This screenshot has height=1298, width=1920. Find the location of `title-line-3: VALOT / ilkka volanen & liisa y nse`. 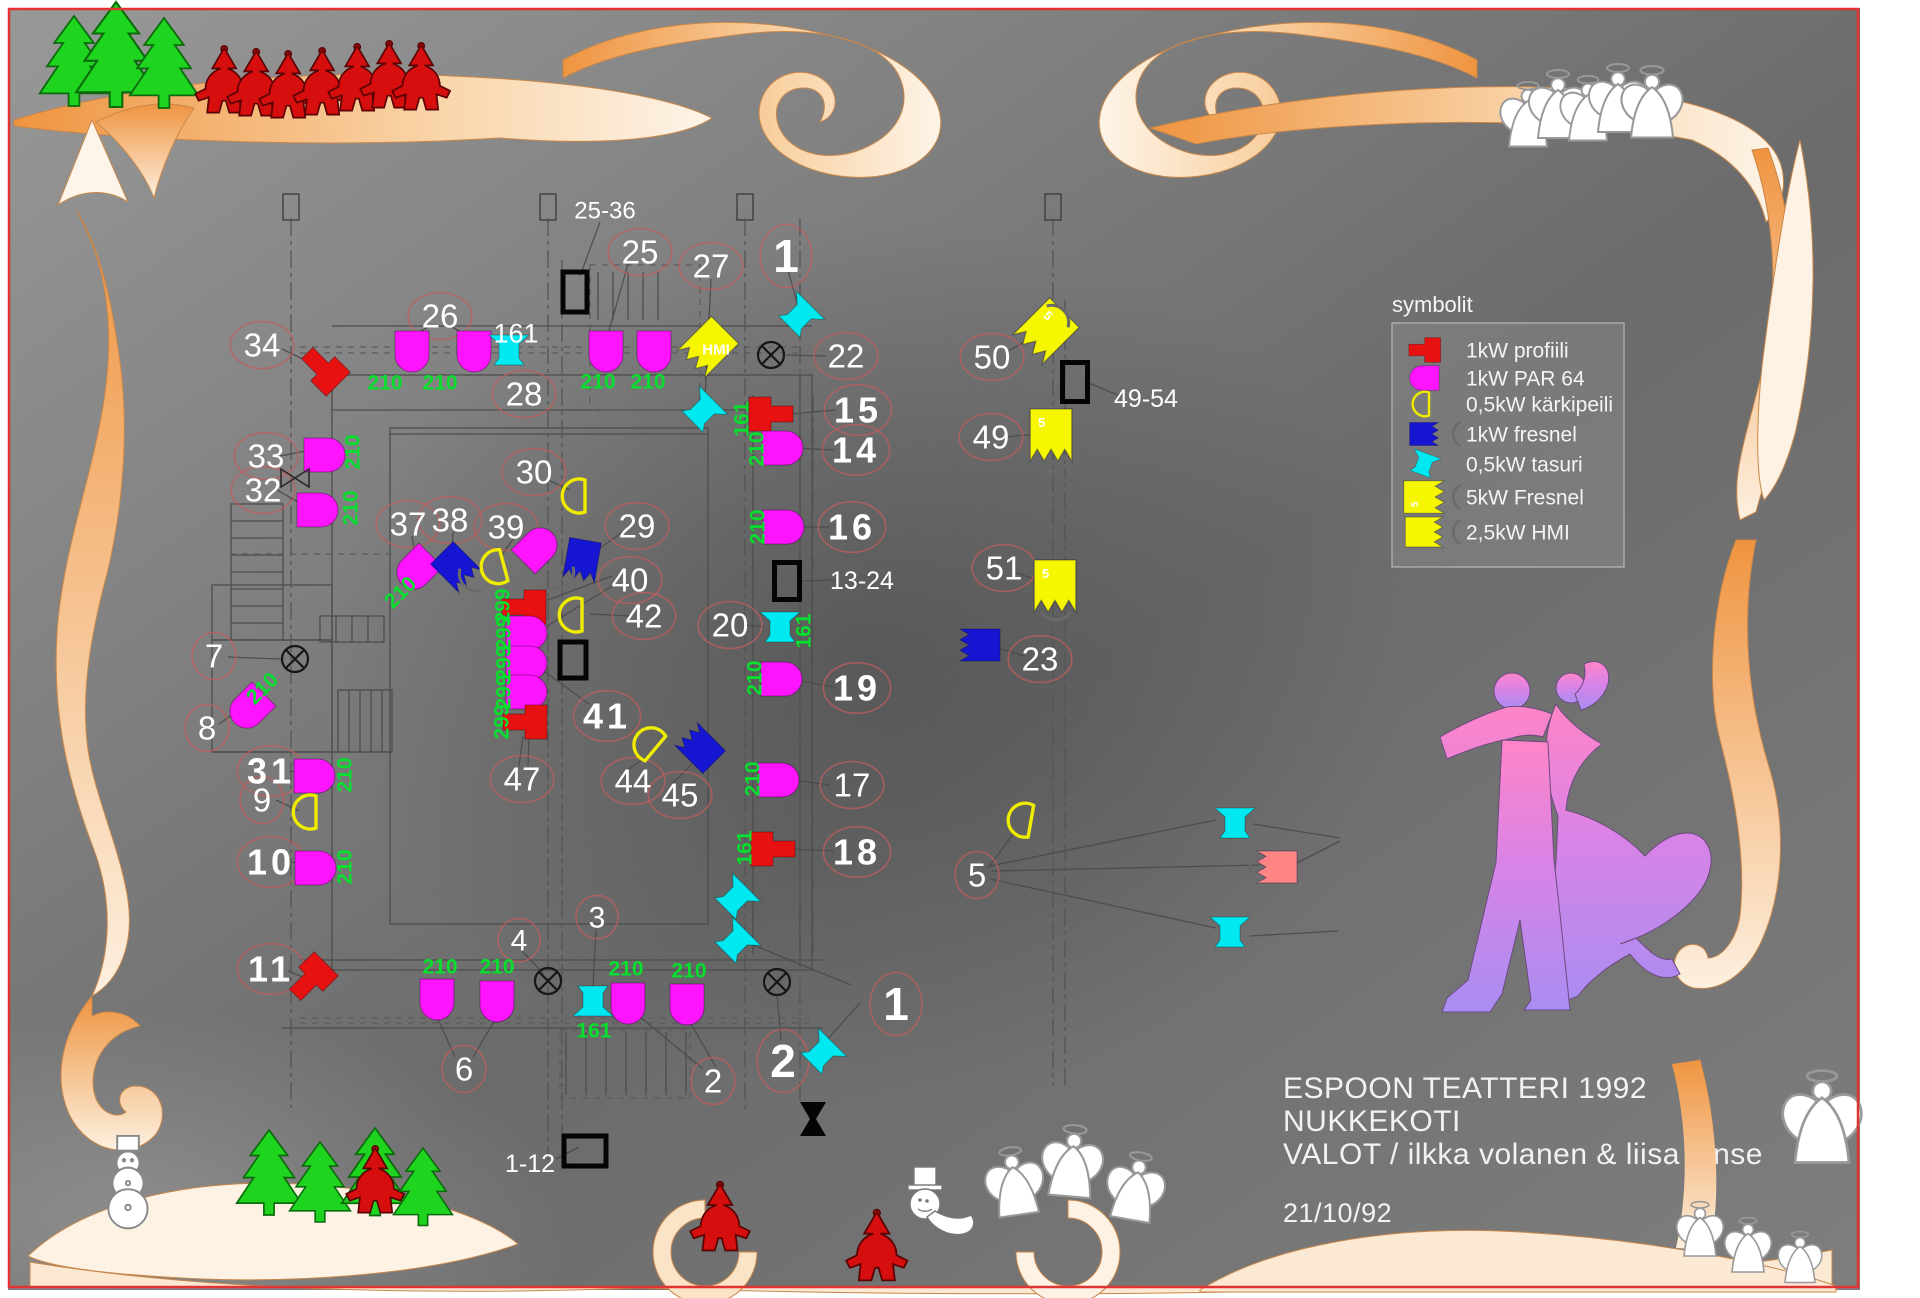

title-line-3: VALOT / ilkka volanen & liisa y nse is located at coordinates (1523, 1154).